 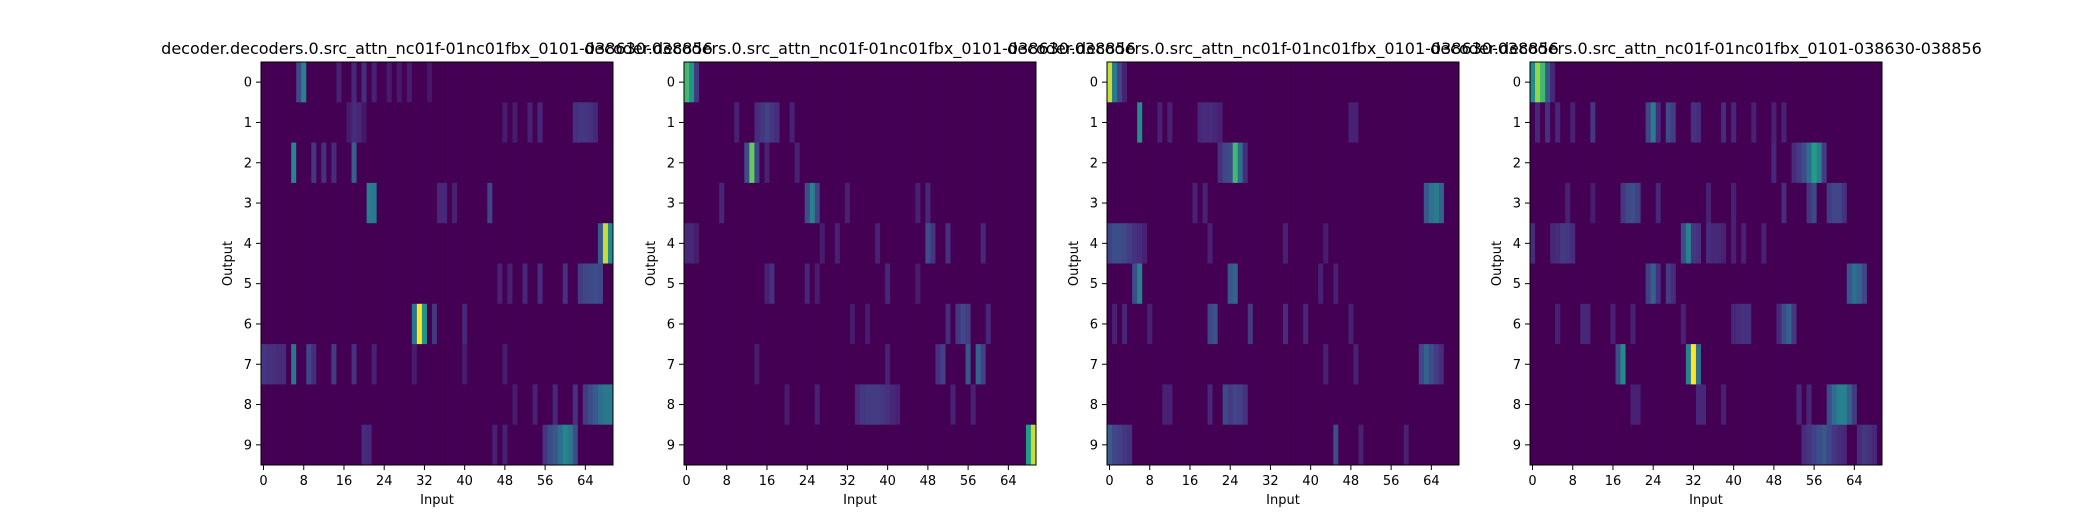 I want to click on y-axis-label: Output, so click(x=1074, y=263).